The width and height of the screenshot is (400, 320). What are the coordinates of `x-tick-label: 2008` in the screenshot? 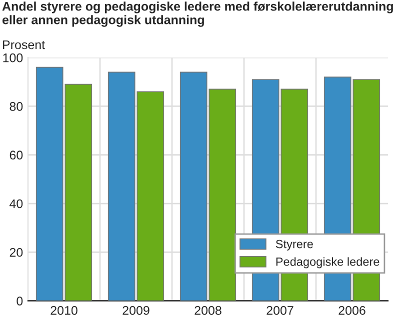 It's located at (208, 310).